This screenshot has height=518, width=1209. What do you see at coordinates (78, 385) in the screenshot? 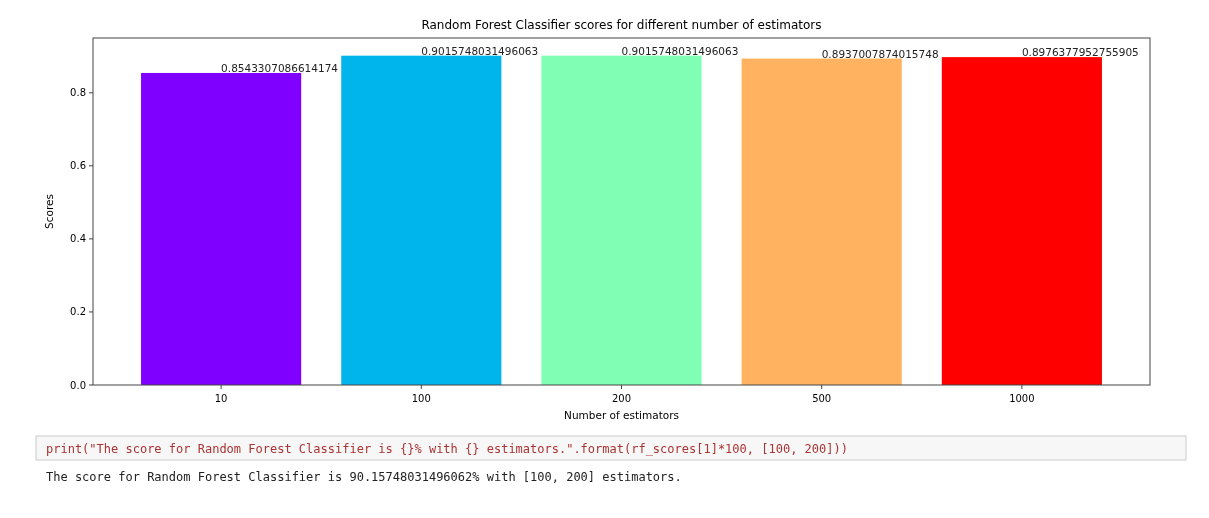
I see `y-tick-label: 0.0` at bounding box center [78, 385].